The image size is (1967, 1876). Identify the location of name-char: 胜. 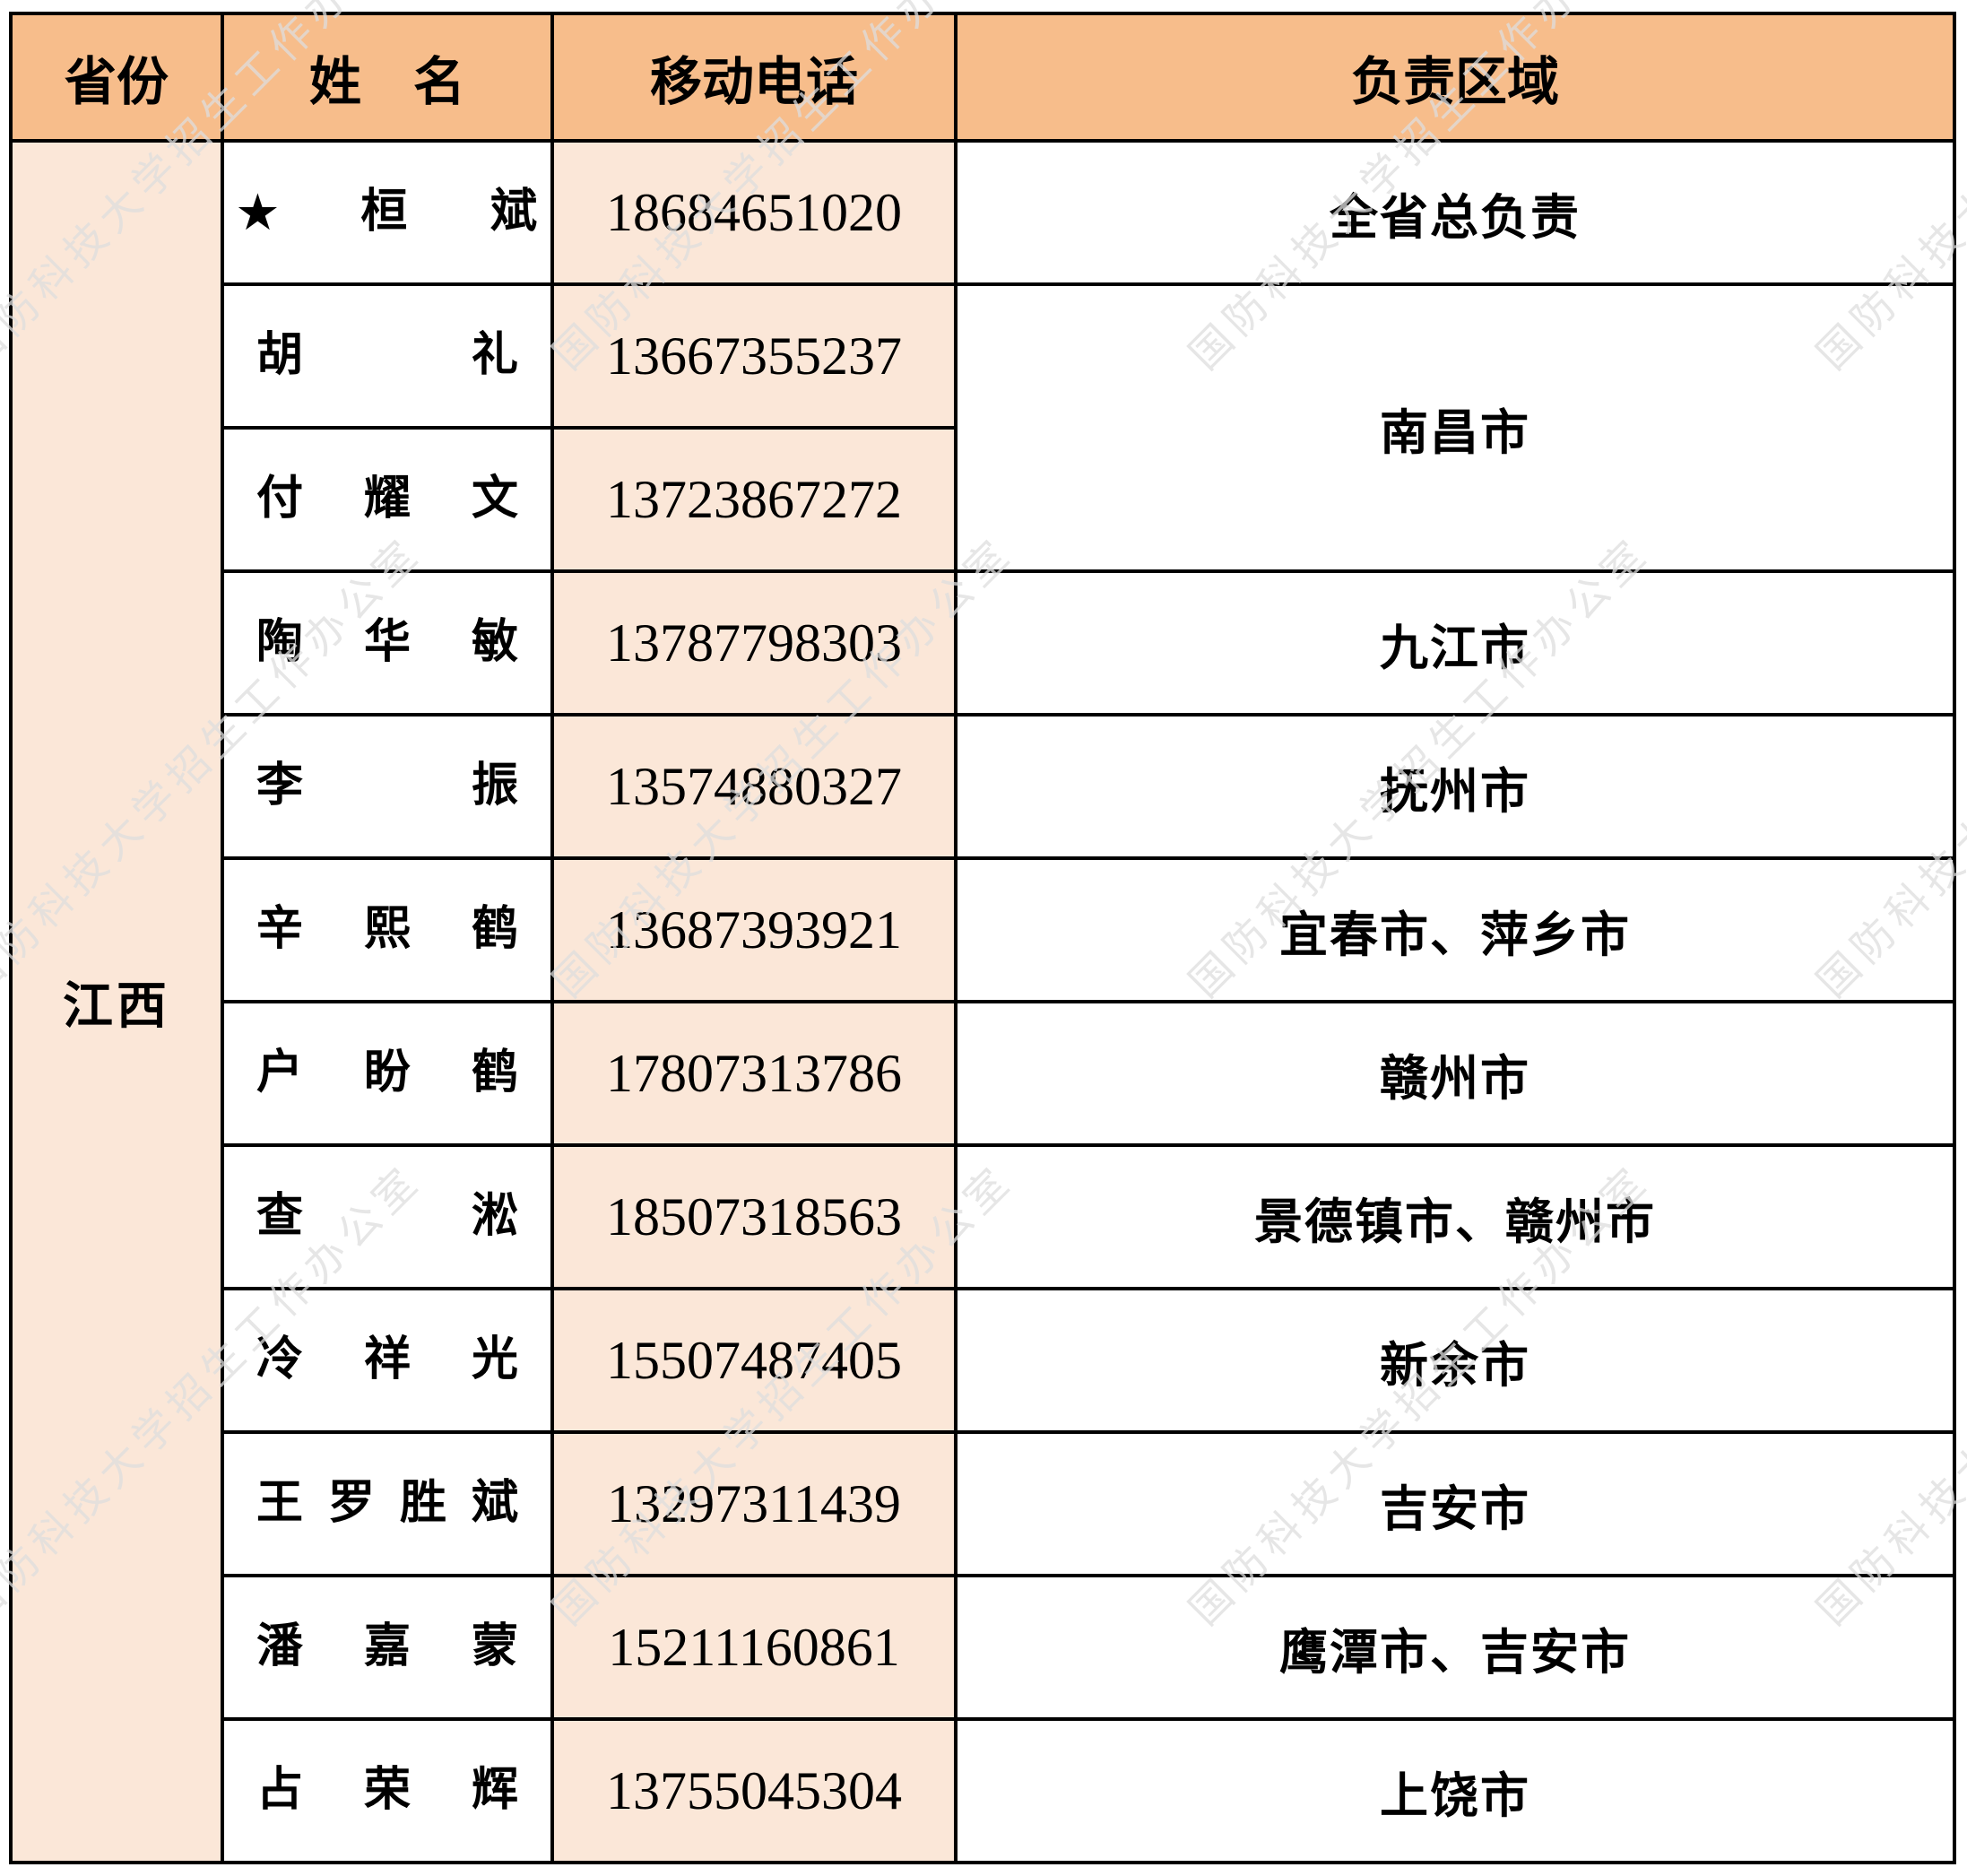
(422, 1503).